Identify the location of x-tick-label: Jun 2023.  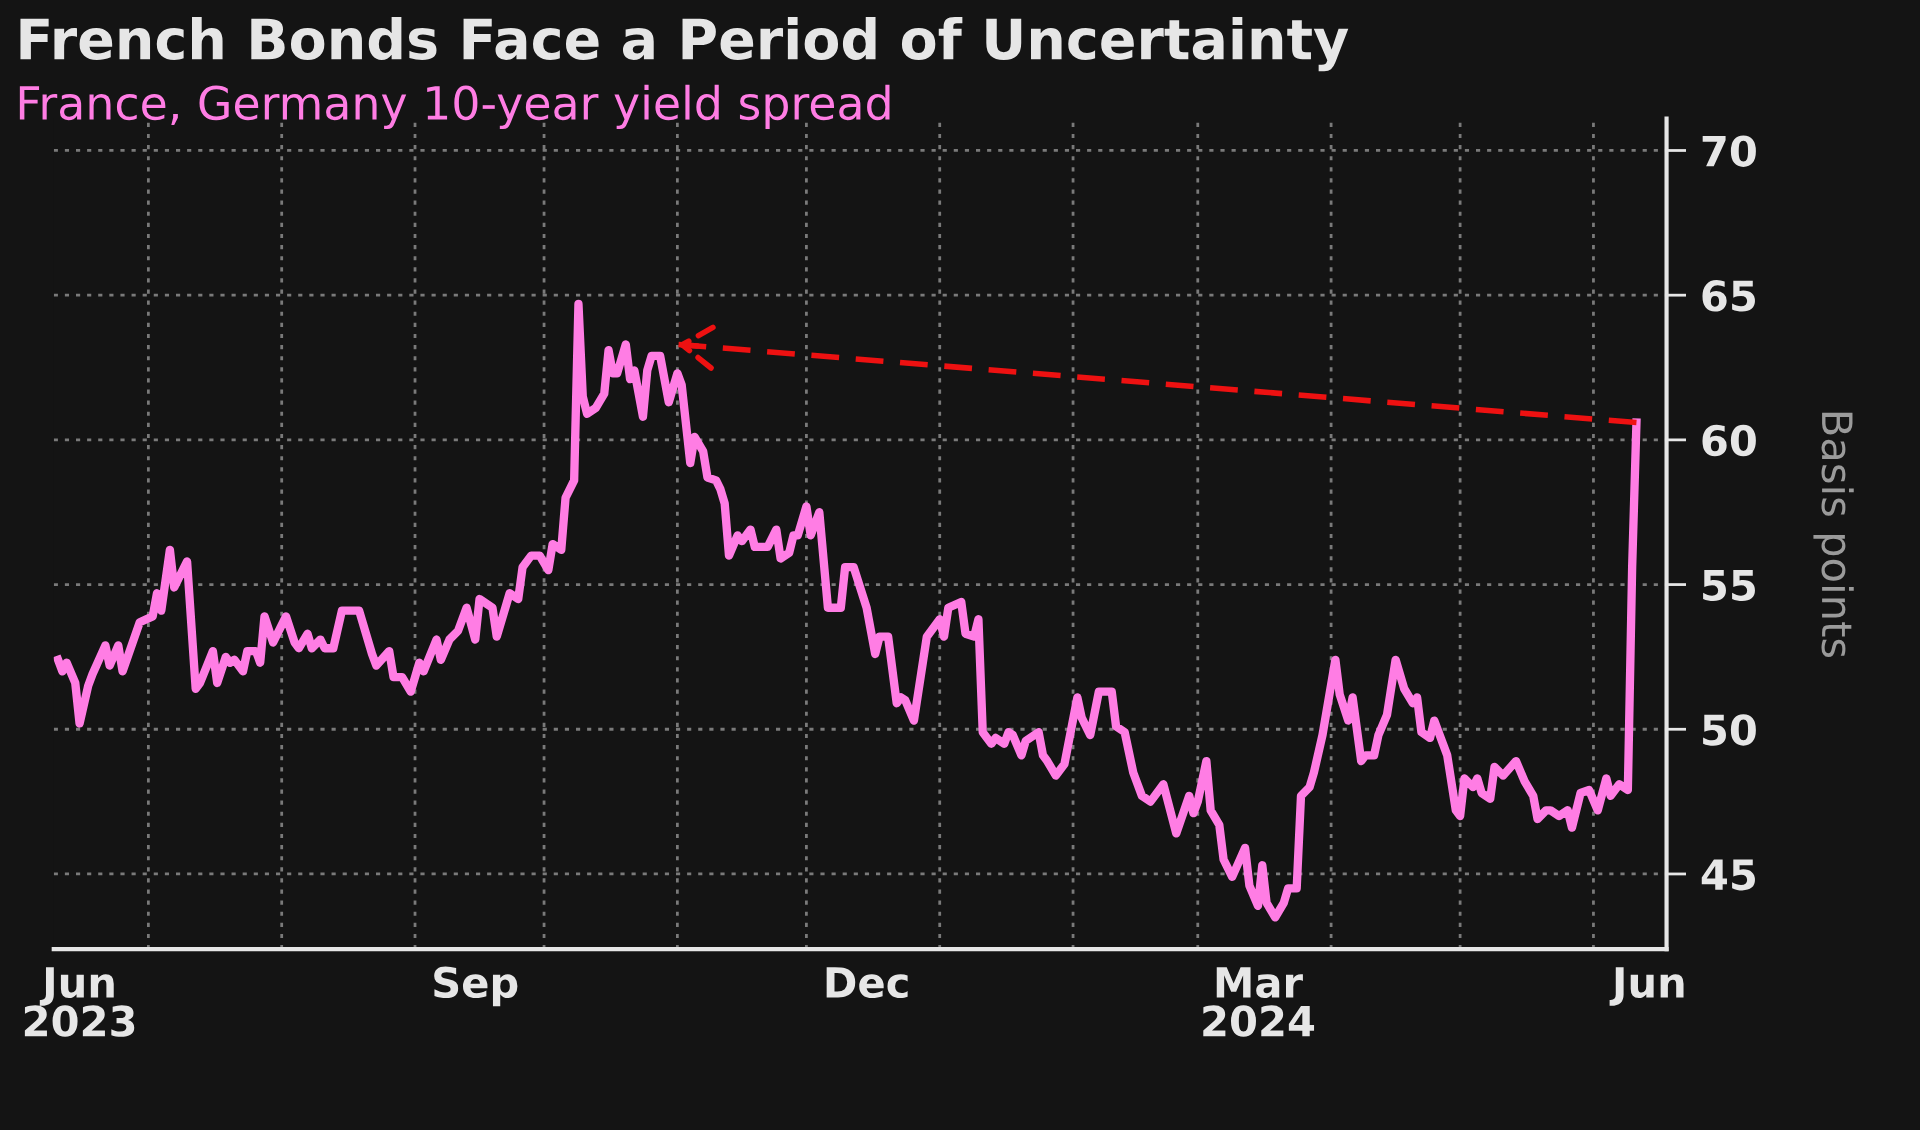
(79, 1002).